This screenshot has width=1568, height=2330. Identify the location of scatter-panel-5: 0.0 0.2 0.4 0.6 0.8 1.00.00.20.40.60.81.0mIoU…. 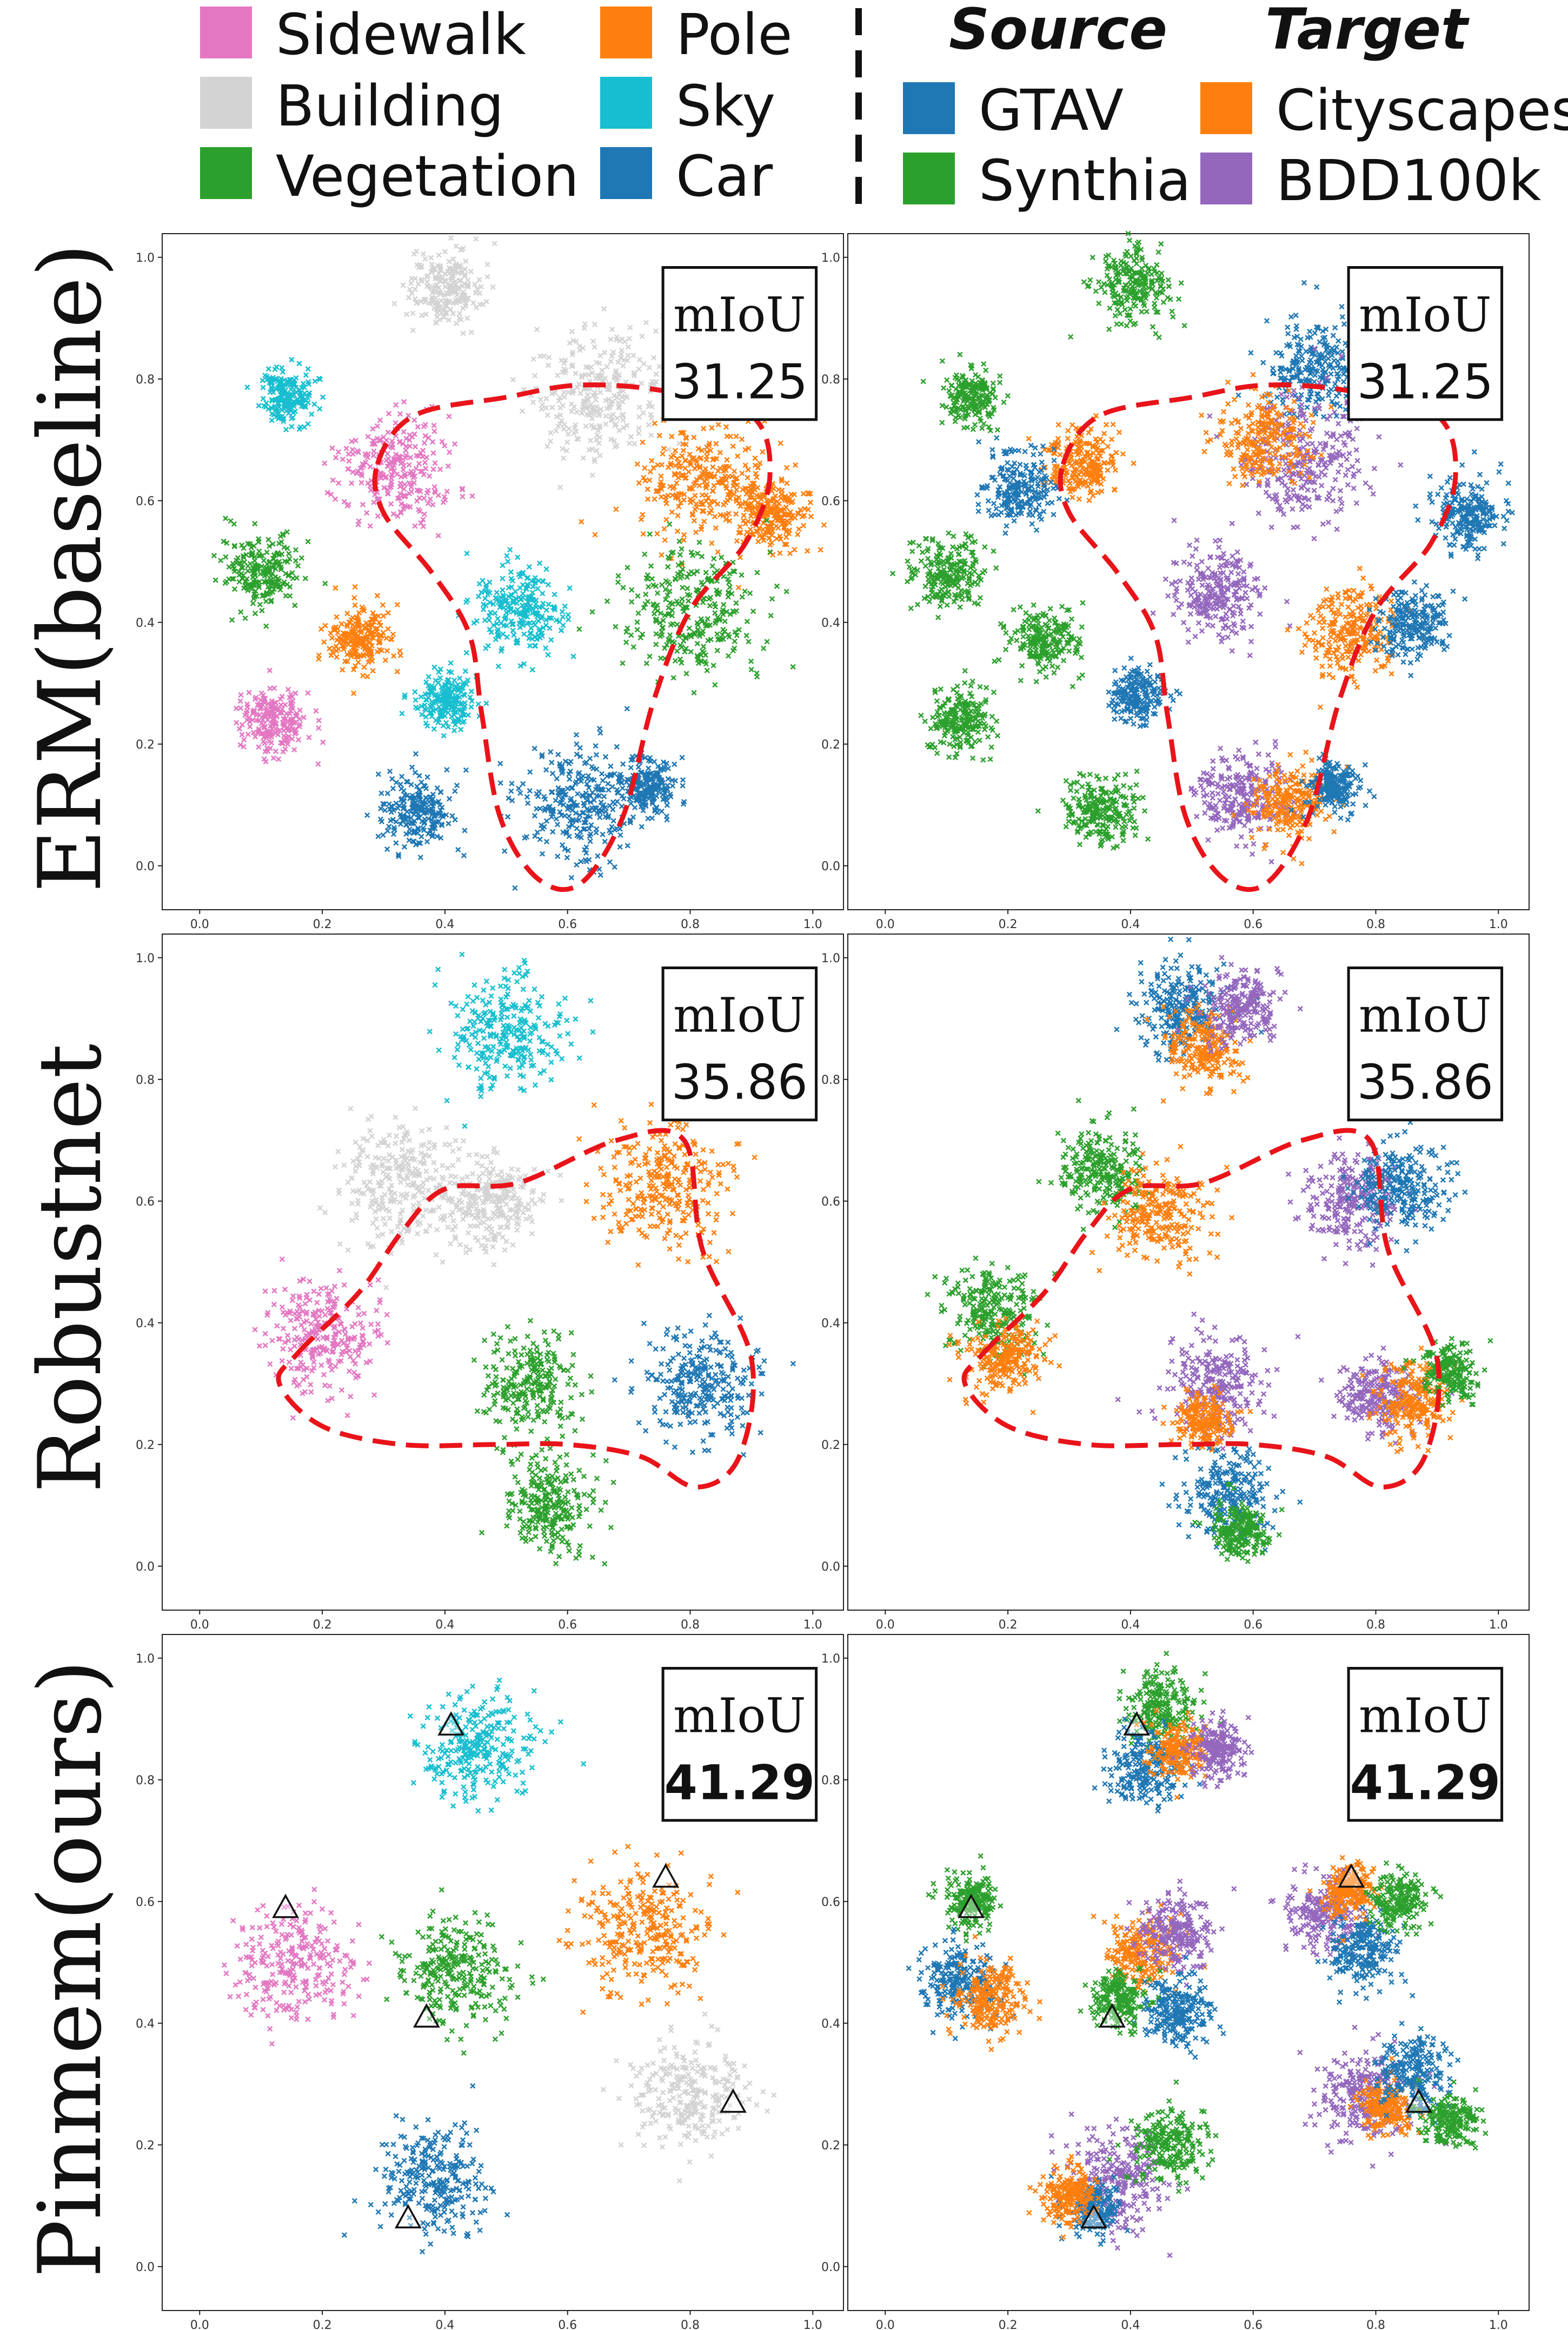
(490, 1982).